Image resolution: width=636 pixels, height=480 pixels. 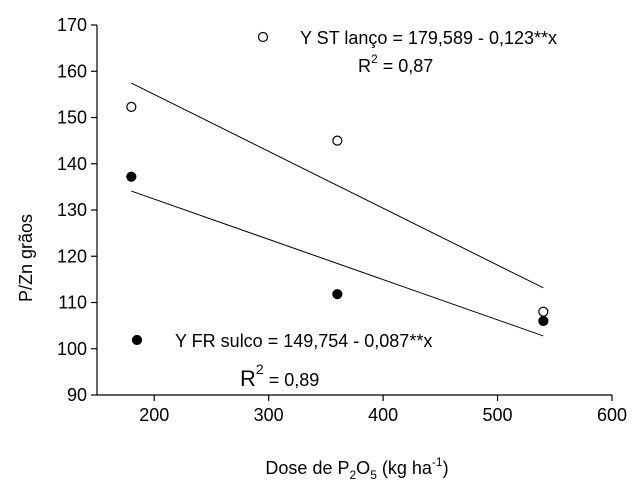 I want to click on r2-label-fr-sulco: R, so click(x=248, y=378).